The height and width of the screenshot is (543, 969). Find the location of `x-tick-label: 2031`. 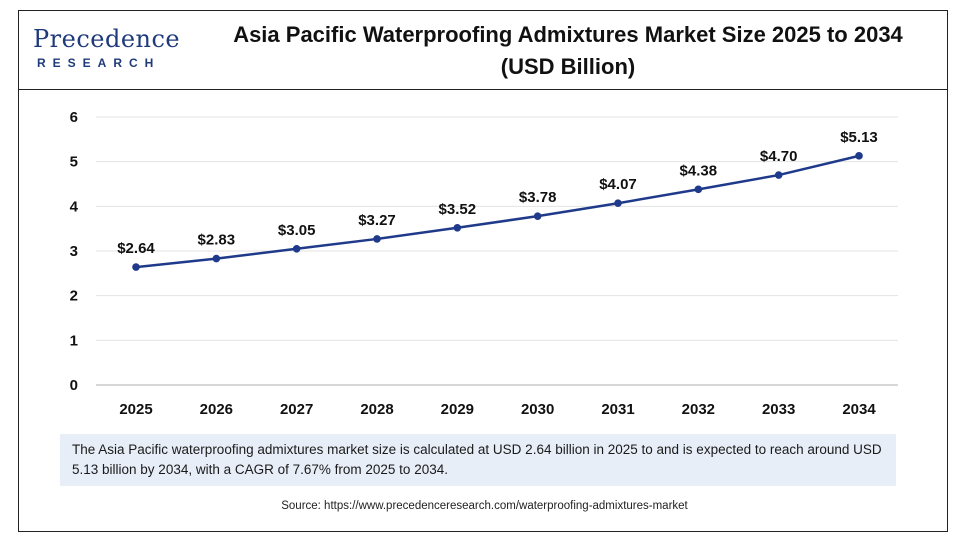

x-tick-label: 2031 is located at coordinates (617, 409).